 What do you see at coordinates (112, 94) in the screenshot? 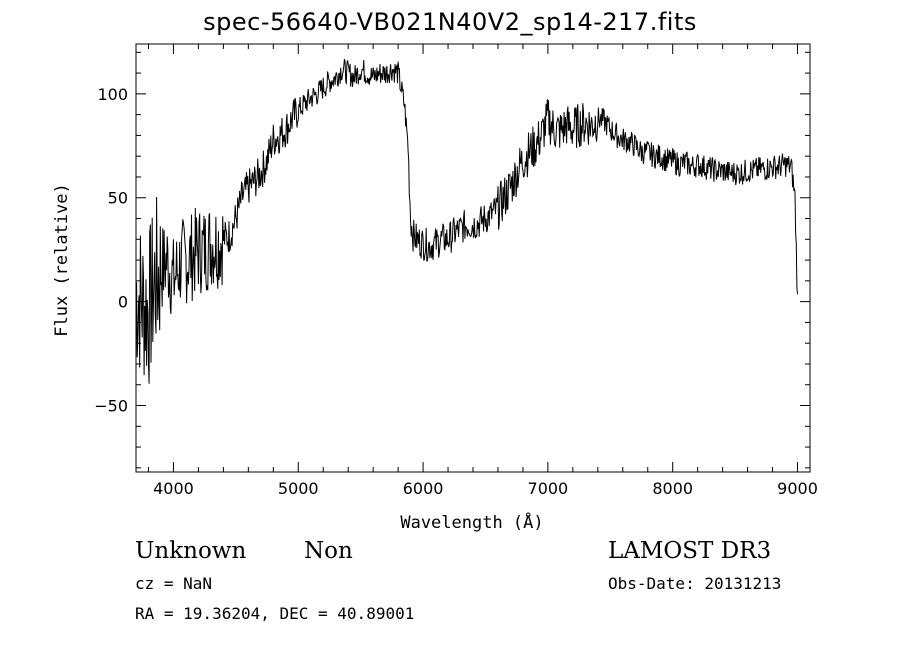
I see `y-tick-label: 100` at bounding box center [112, 94].